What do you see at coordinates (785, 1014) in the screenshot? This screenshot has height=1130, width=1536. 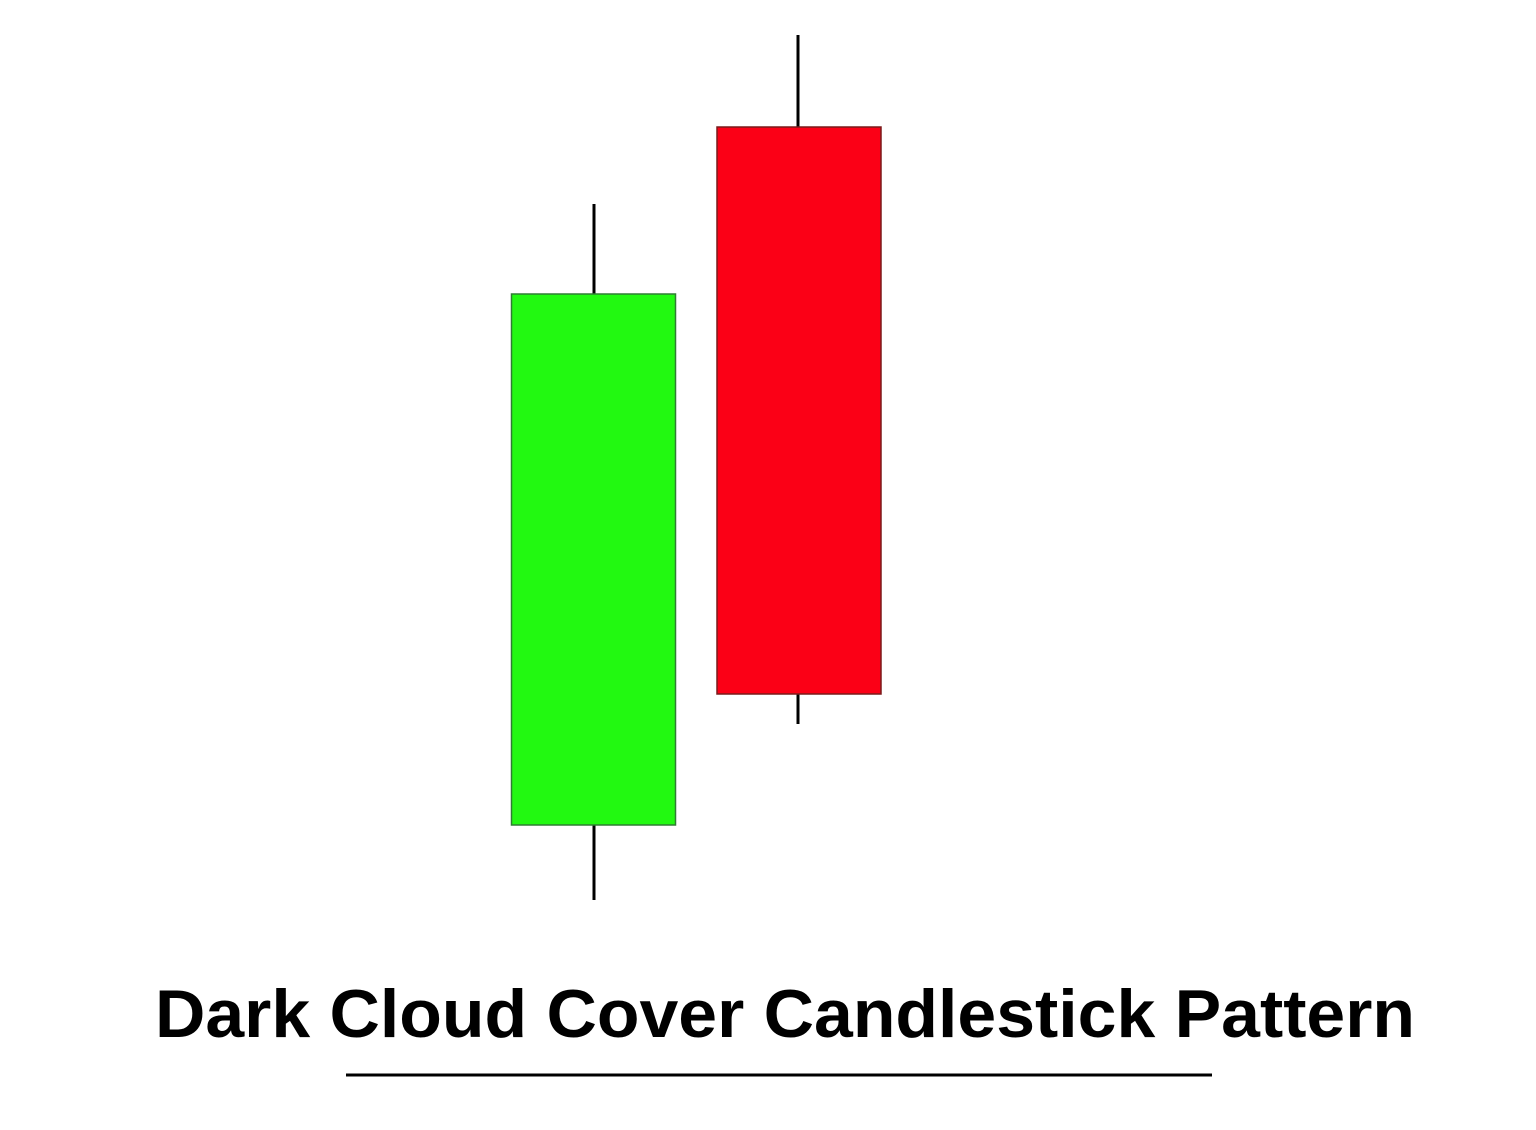 I see `title: Dark Cloud Cover Candlestick Pattern` at bounding box center [785, 1014].